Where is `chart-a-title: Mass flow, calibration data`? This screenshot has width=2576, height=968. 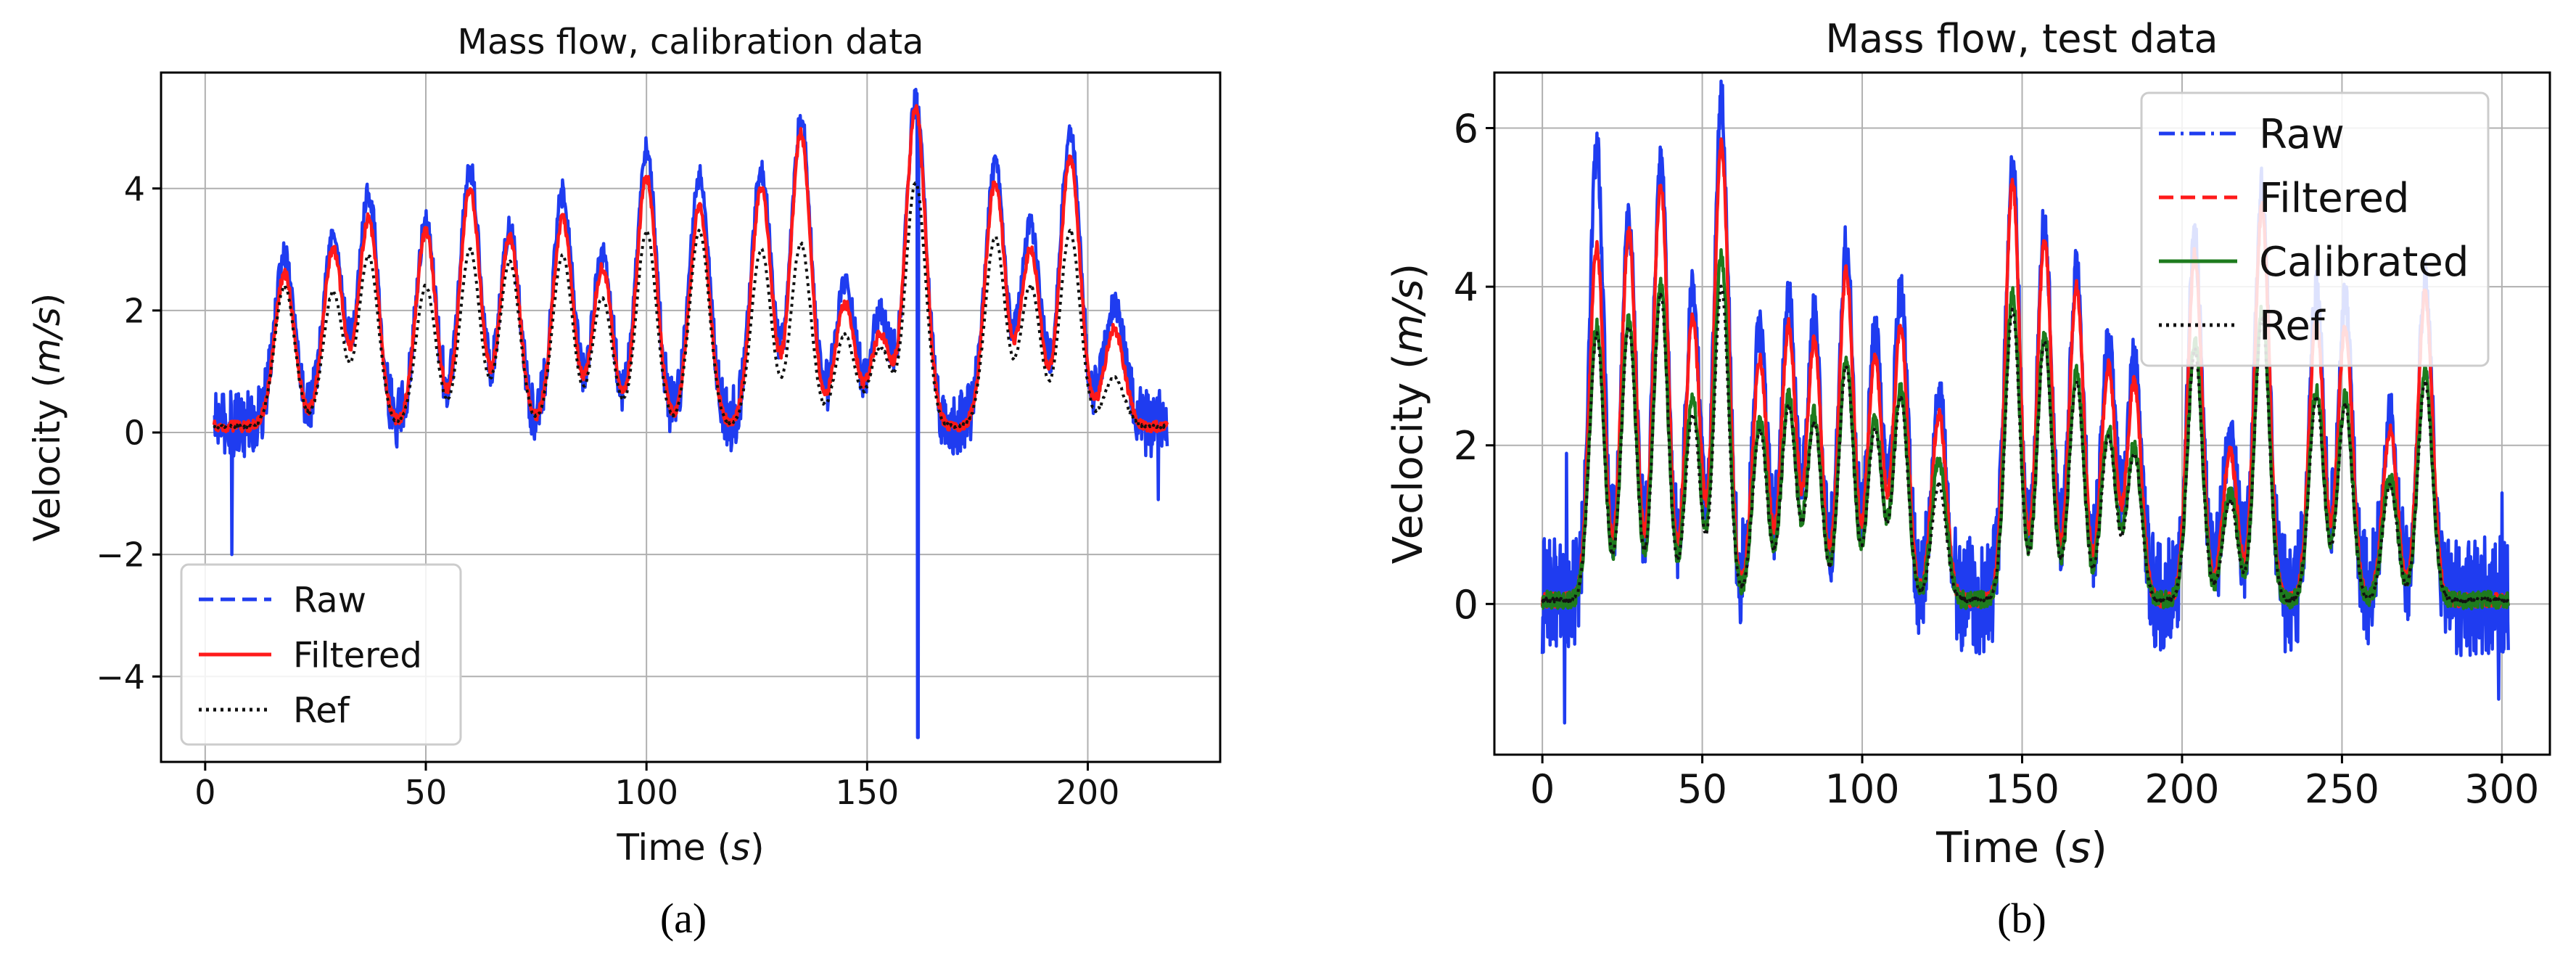
chart-a-title: Mass flow, calibration data is located at coordinates (691, 42).